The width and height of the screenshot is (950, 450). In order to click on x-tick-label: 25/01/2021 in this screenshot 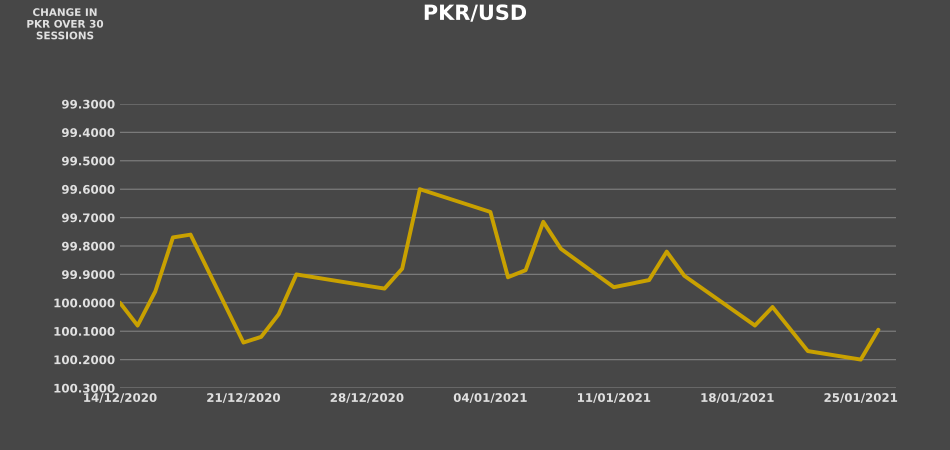, I will do `click(861, 398)`.